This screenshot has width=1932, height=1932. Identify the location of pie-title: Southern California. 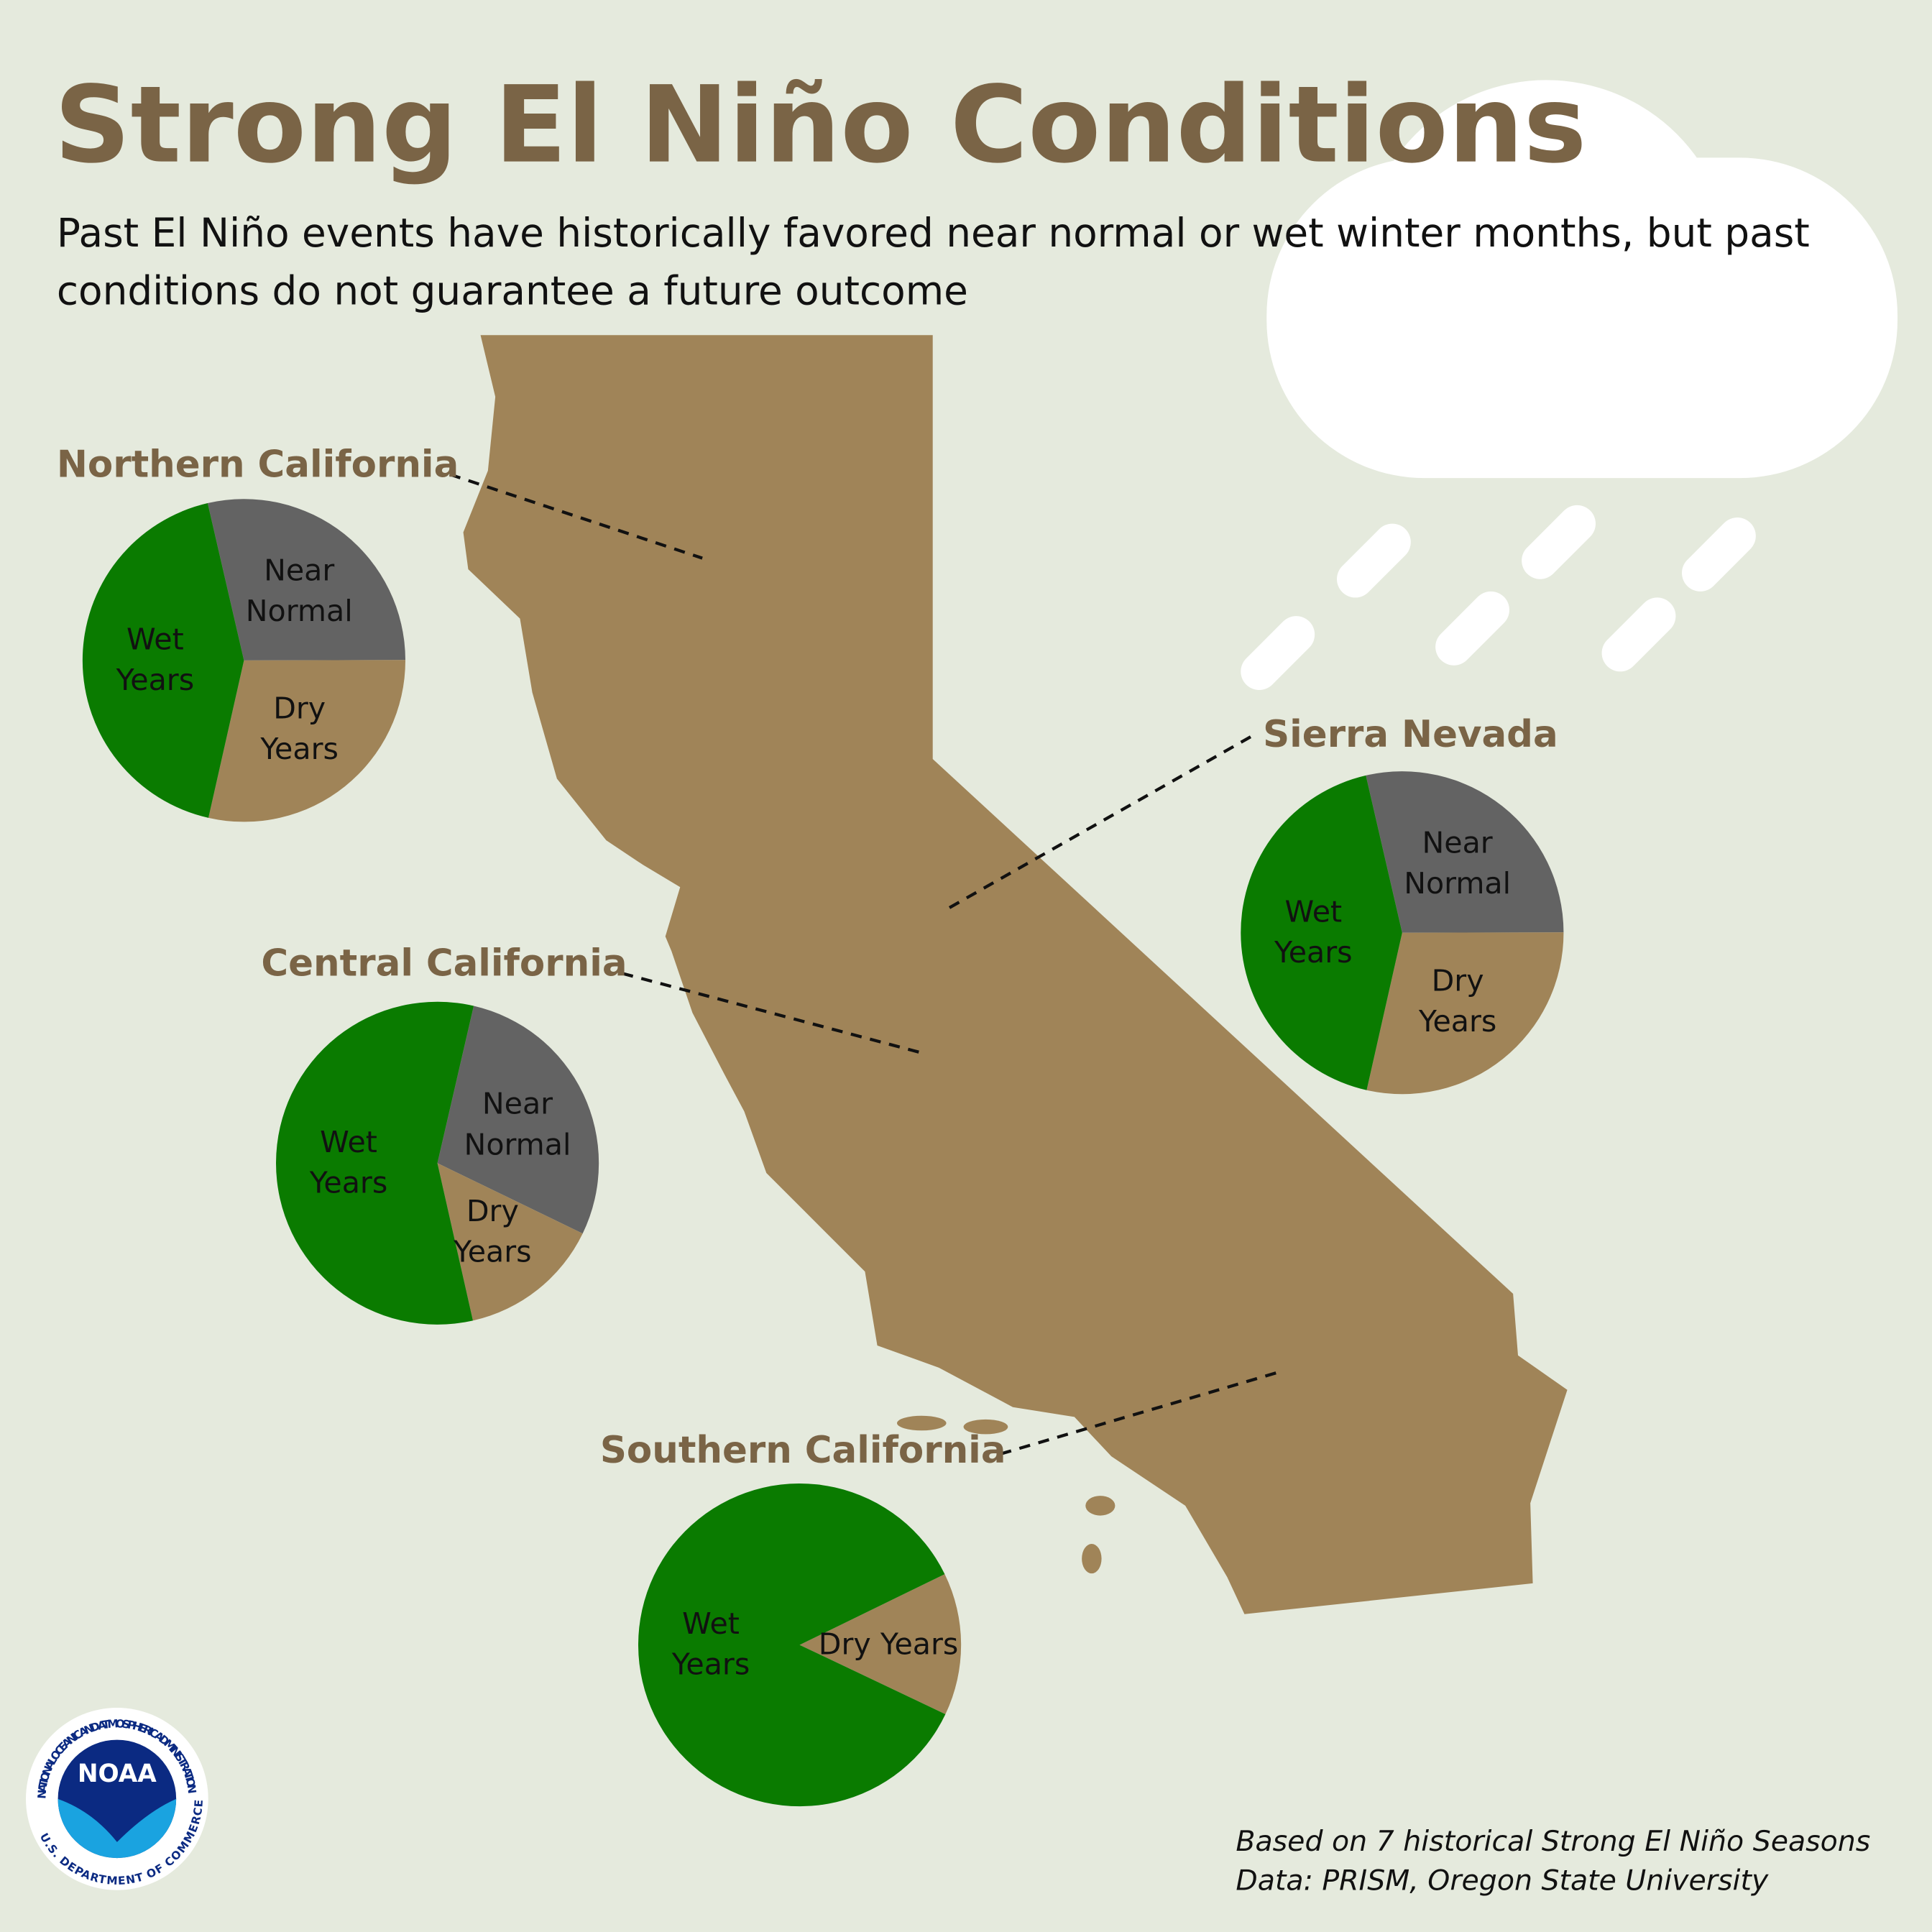
(802, 1451).